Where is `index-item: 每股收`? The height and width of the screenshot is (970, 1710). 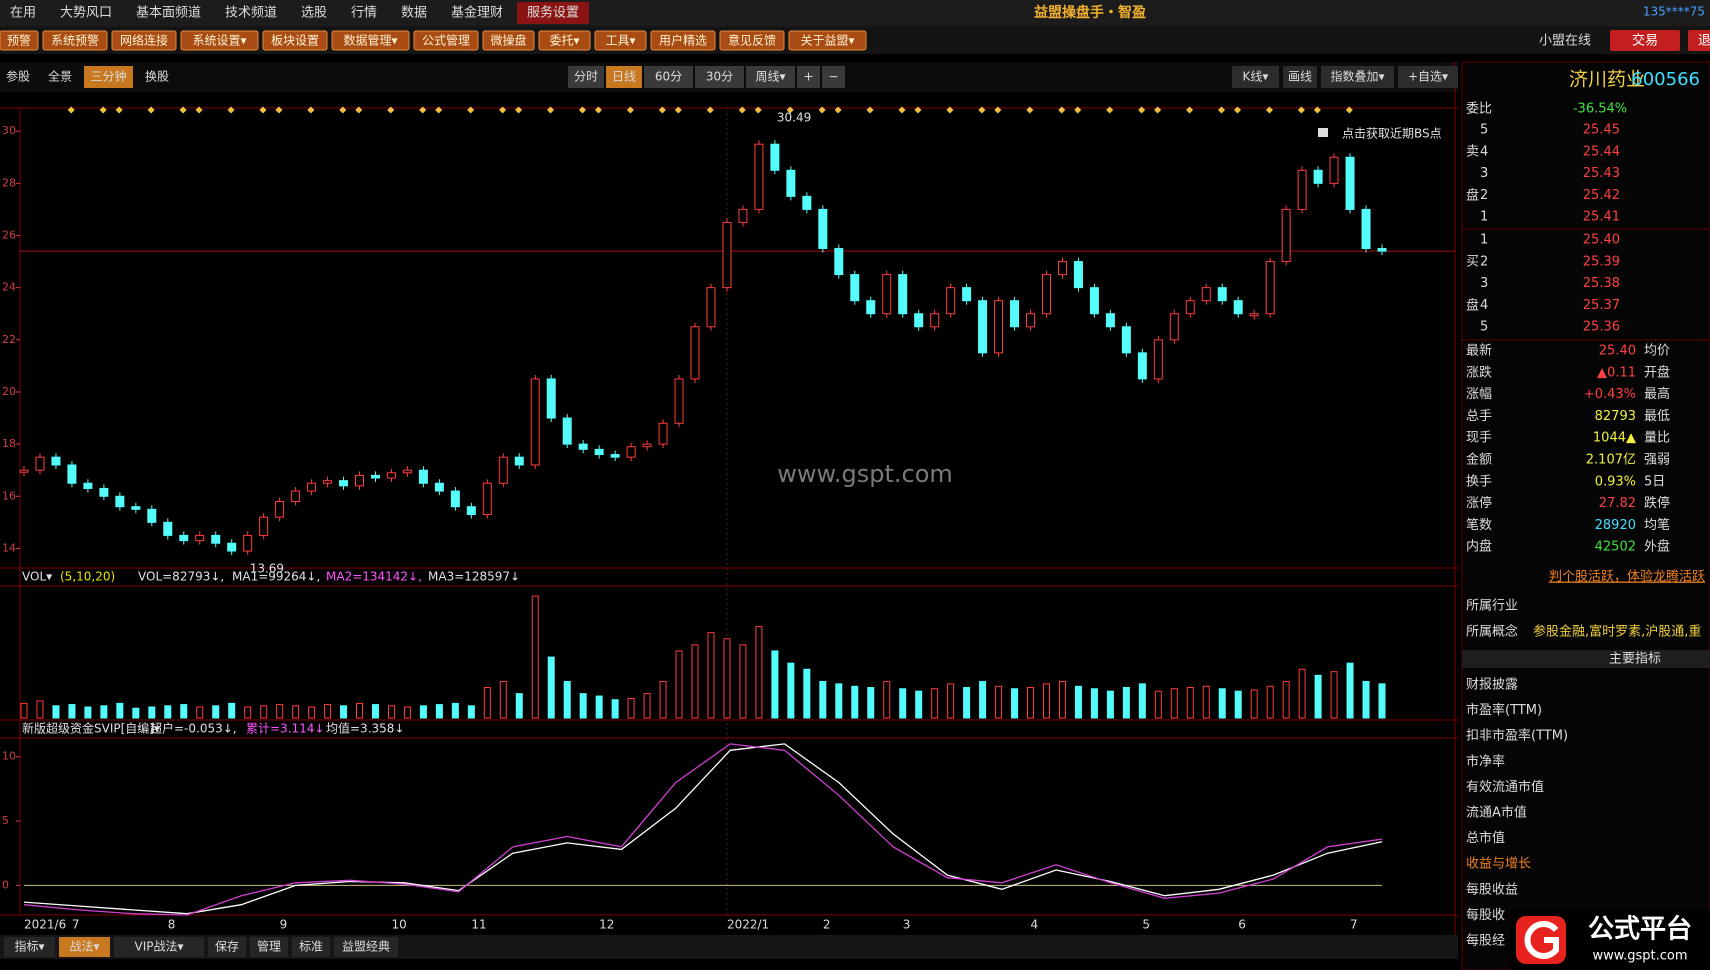
index-item: 每股收 is located at coordinates (1485, 915).